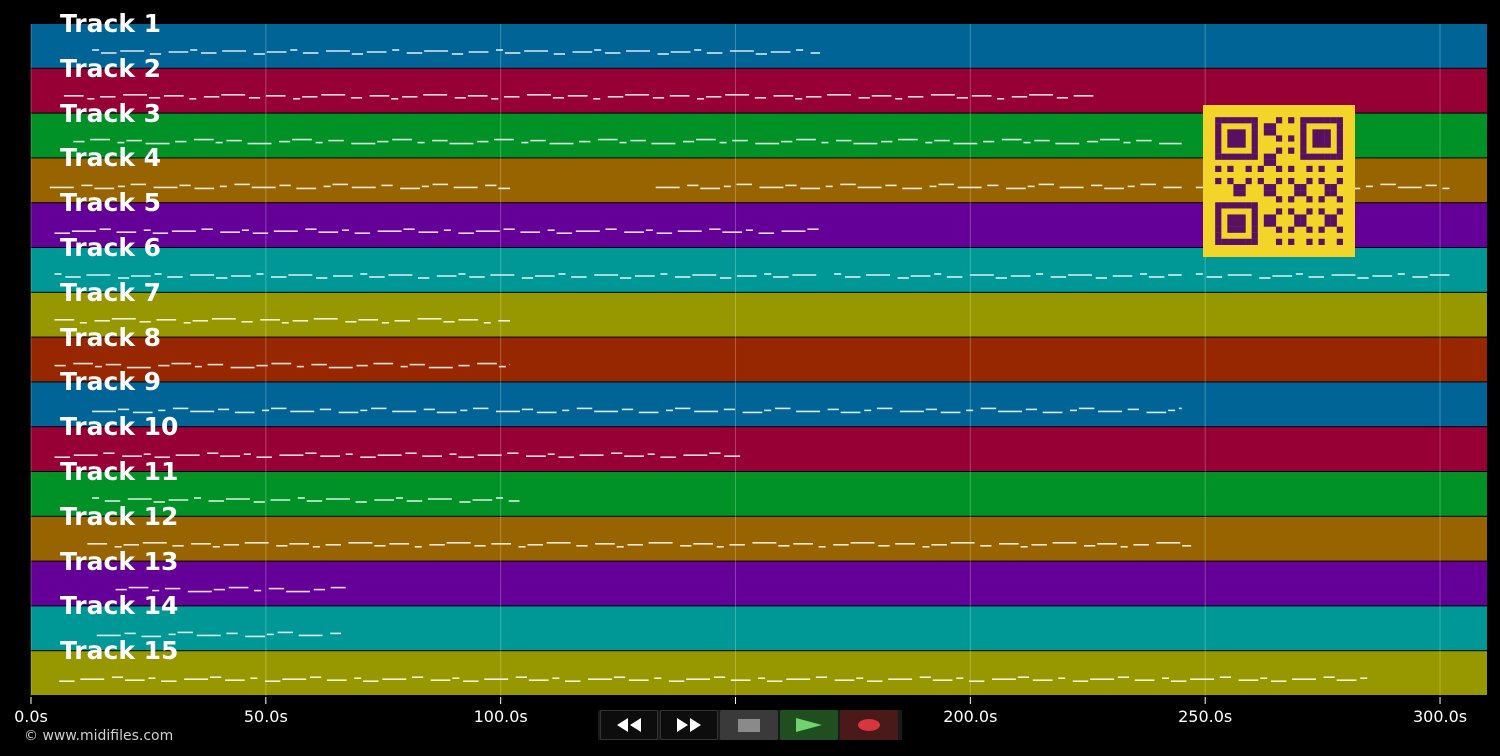 This screenshot has width=1500, height=756. I want to click on time-tick-label: 250.0s, so click(1205, 716).